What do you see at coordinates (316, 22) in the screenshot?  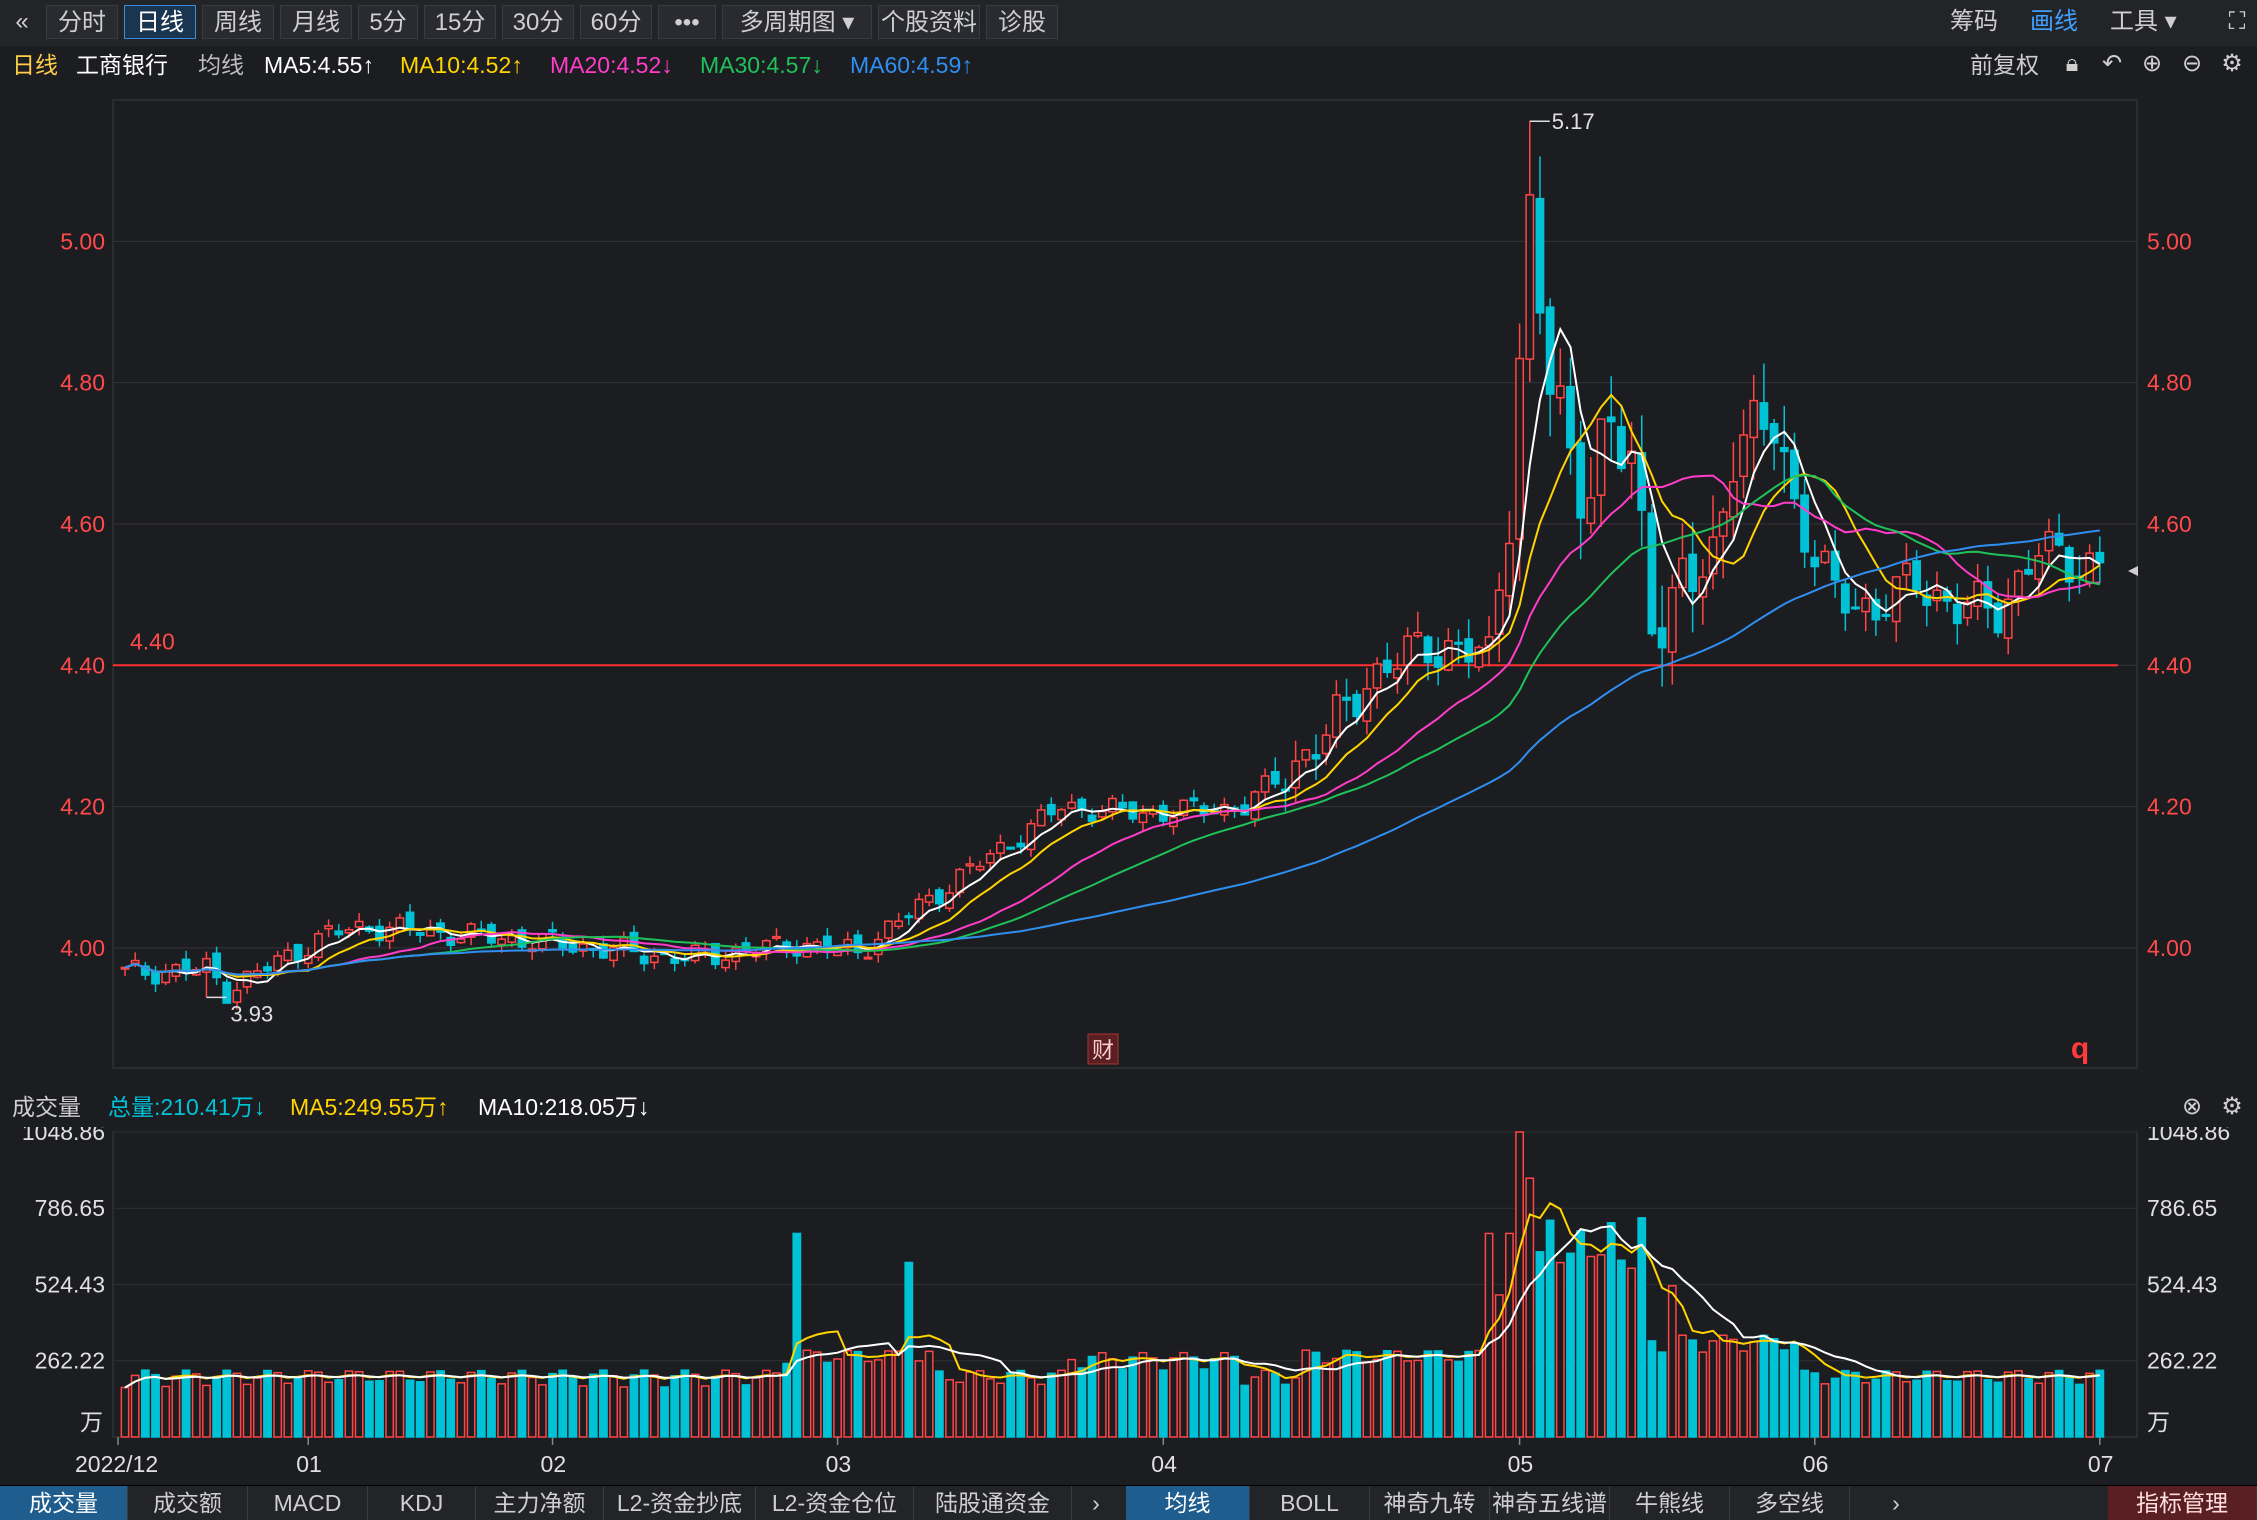 I see `period-button-3: 月线` at bounding box center [316, 22].